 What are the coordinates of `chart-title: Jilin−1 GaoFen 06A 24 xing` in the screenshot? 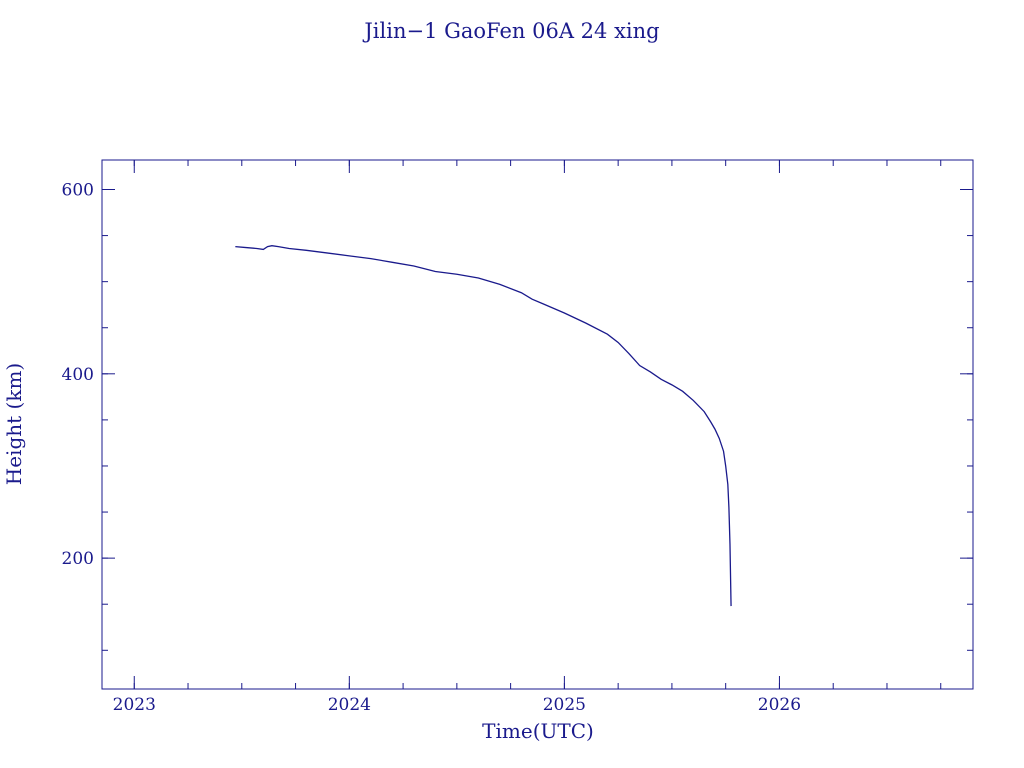 It's located at (510, 31).